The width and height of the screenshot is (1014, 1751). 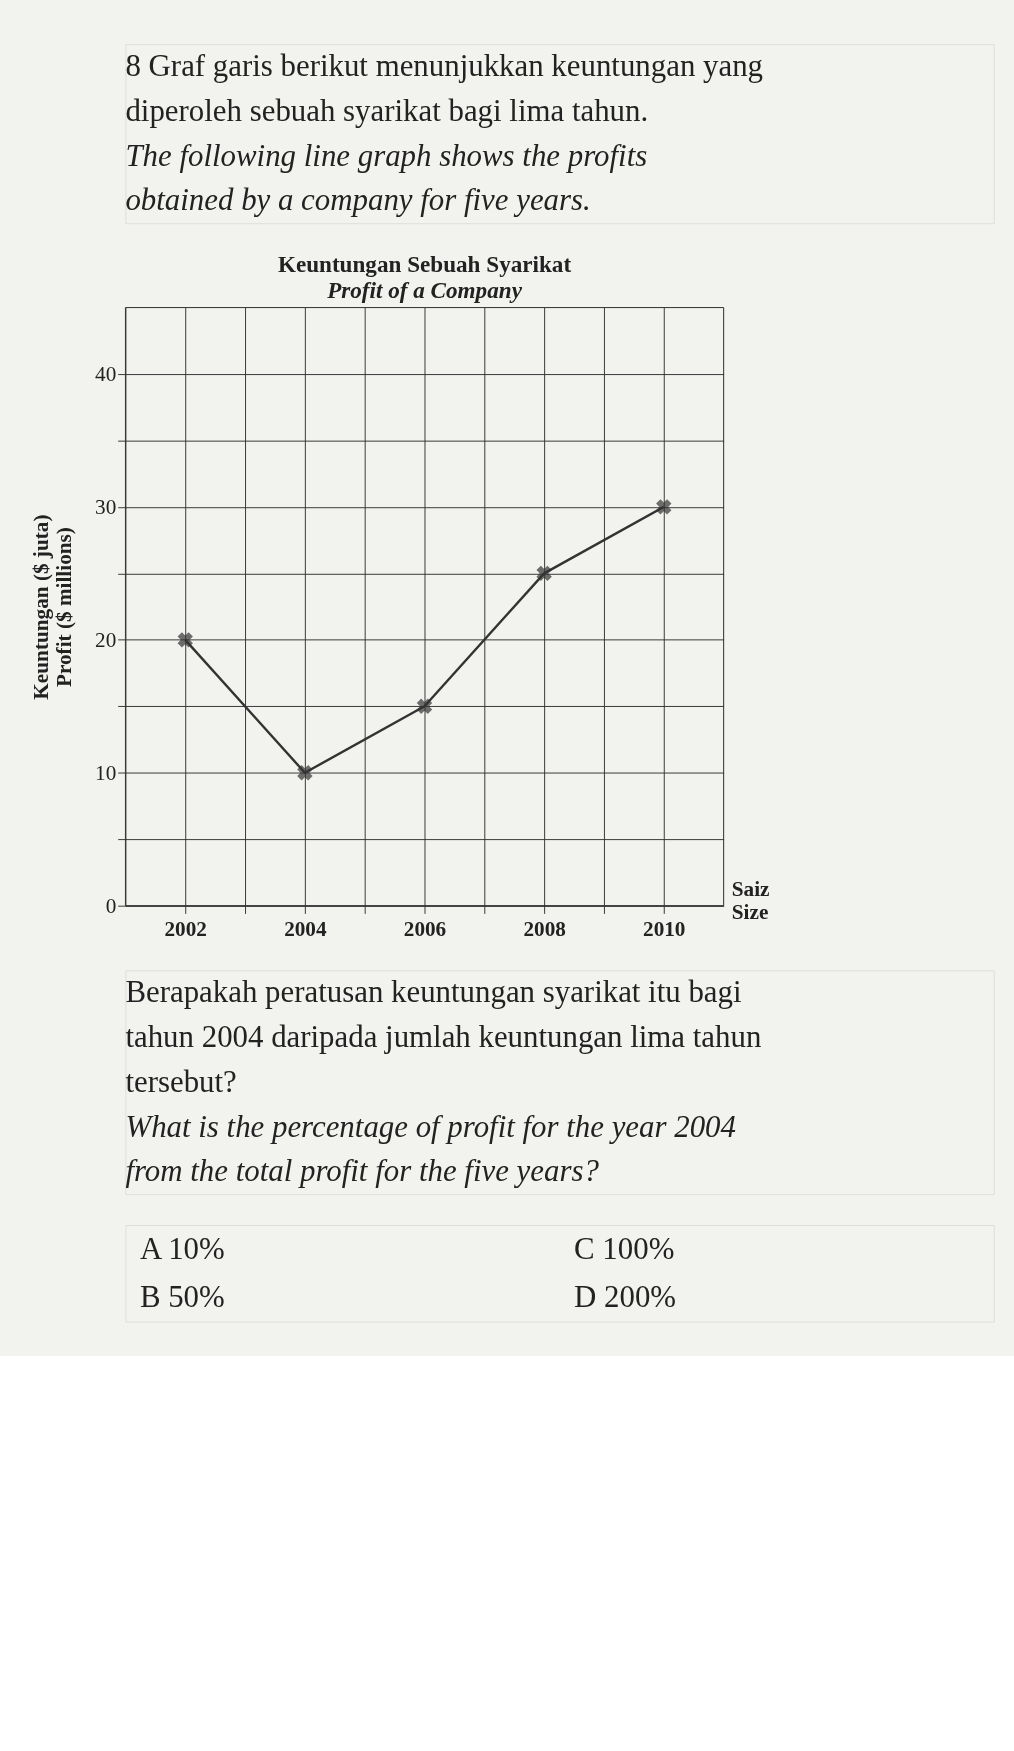 I want to click on y-tick-label: 0, so click(x=111, y=905).